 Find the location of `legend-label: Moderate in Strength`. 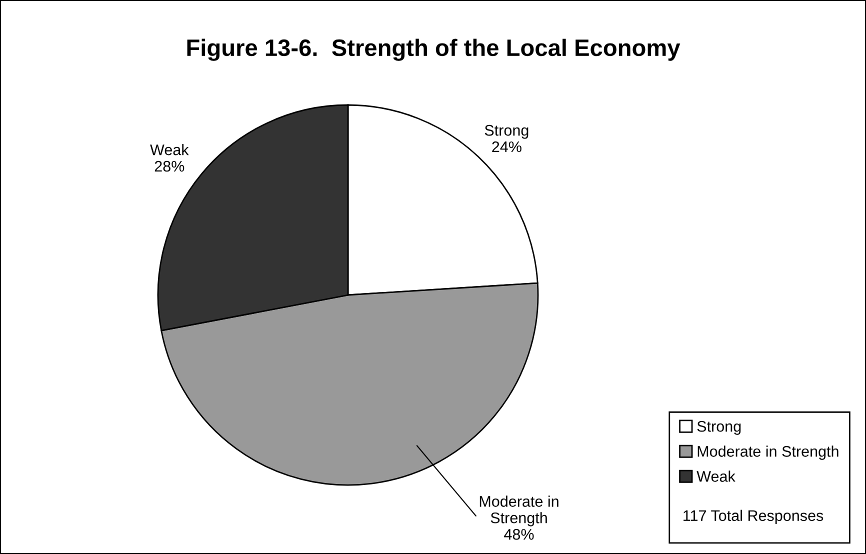

legend-label: Moderate in Strength is located at coordinates (768, 453).